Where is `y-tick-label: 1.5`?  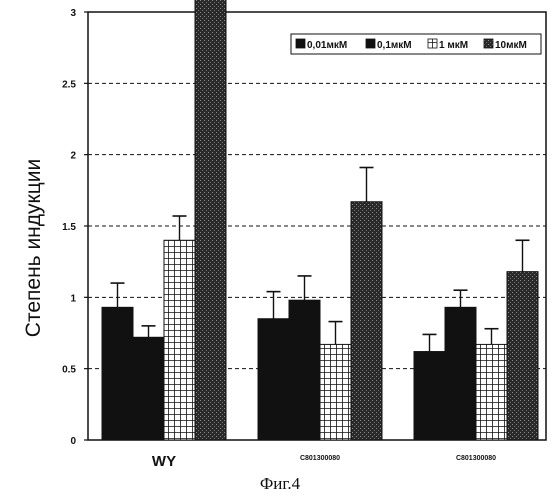
y-tick-label: 1.5 is located at coordinates (69, 227).